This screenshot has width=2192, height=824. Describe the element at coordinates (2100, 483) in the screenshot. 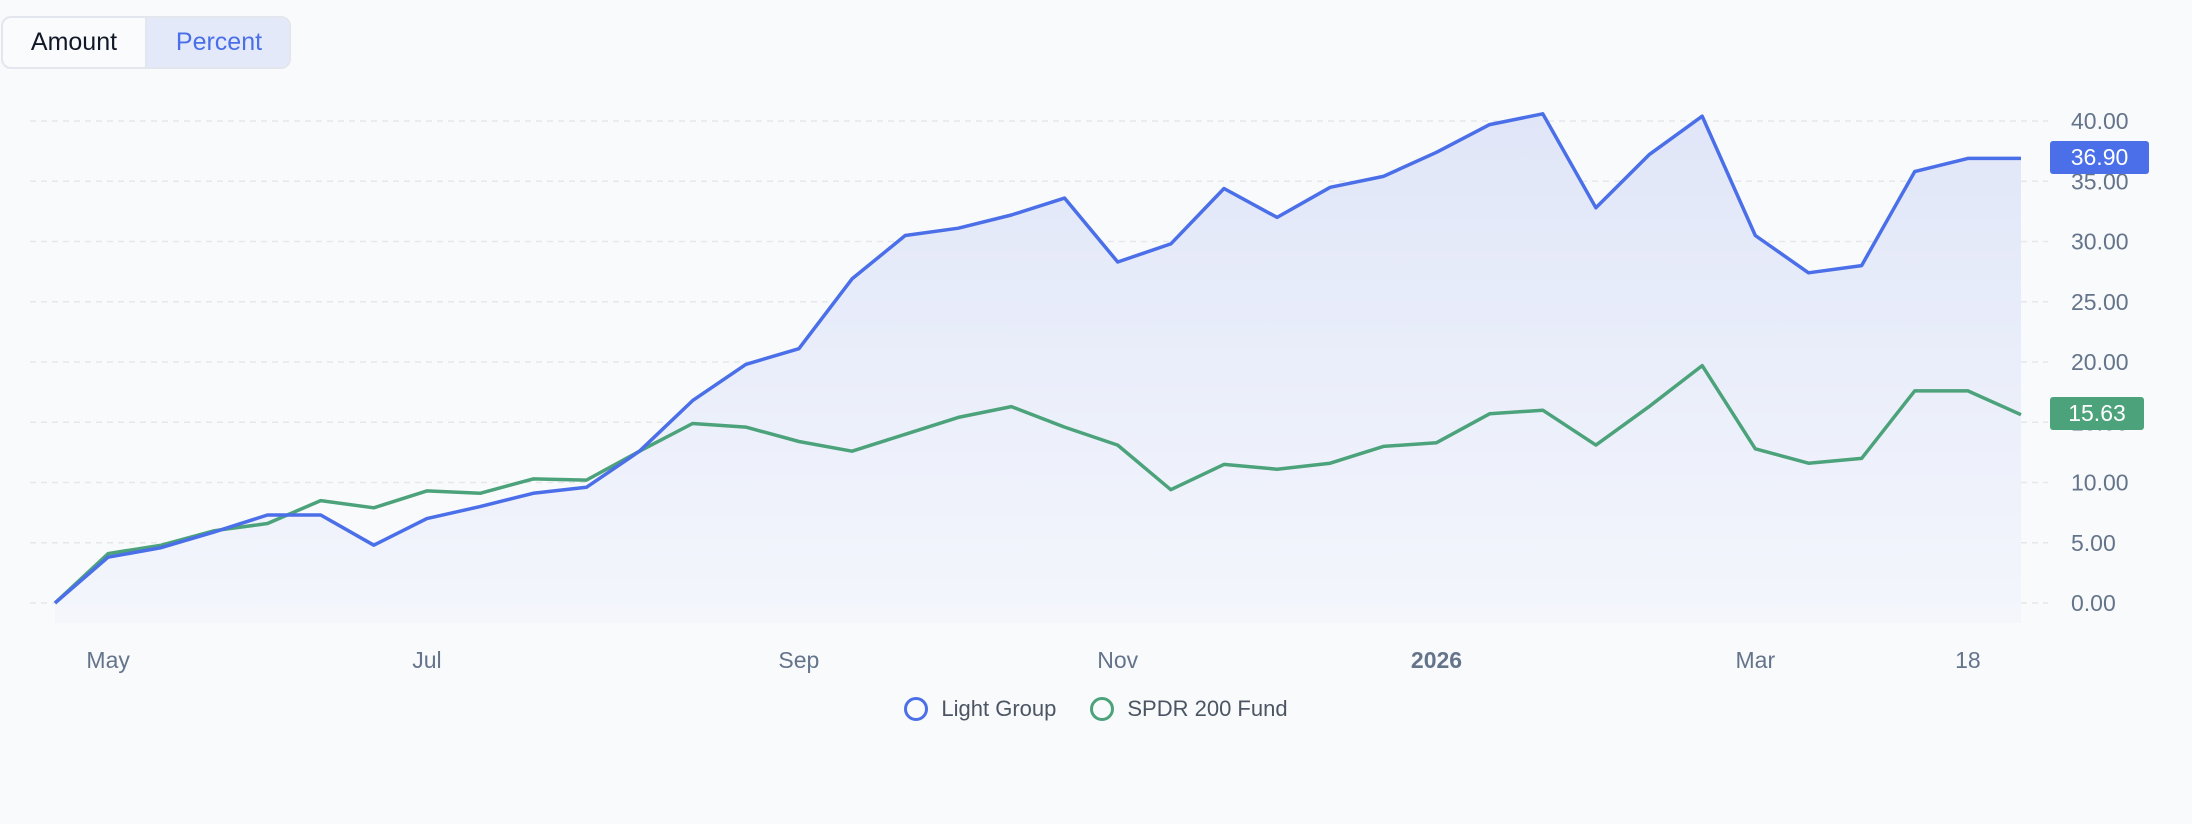

I see `y-tick-label: 10.00` at that location.